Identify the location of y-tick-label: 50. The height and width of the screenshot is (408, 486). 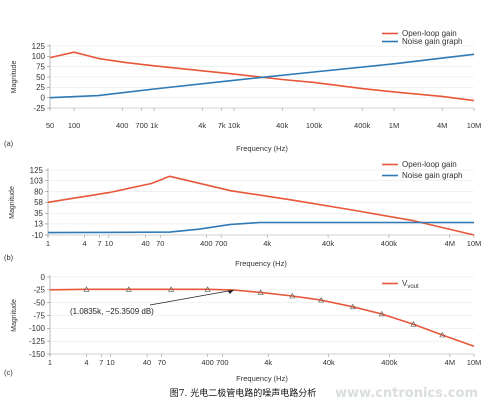
(40, 77).